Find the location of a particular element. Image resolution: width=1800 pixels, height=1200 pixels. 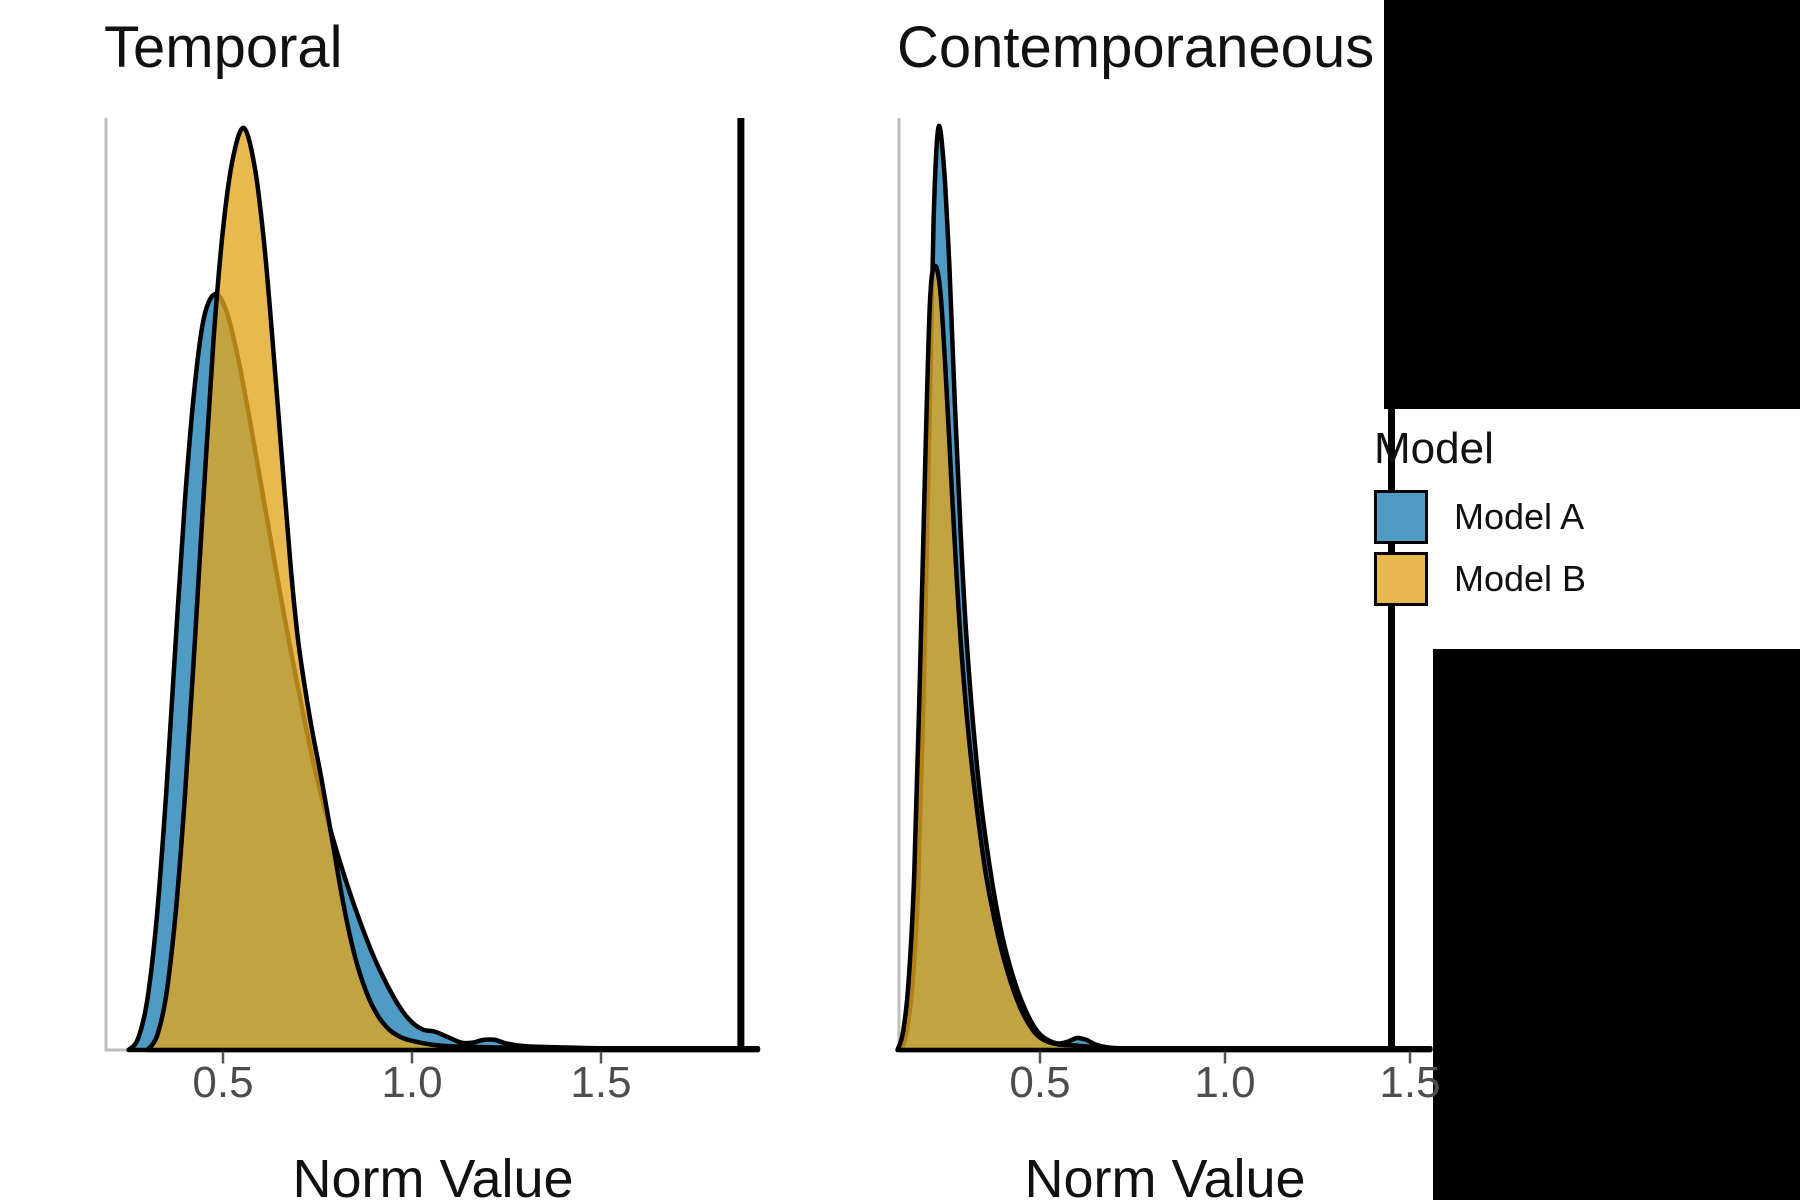

legend-label-model-b: Model B is located at coordinates (1520, 578).